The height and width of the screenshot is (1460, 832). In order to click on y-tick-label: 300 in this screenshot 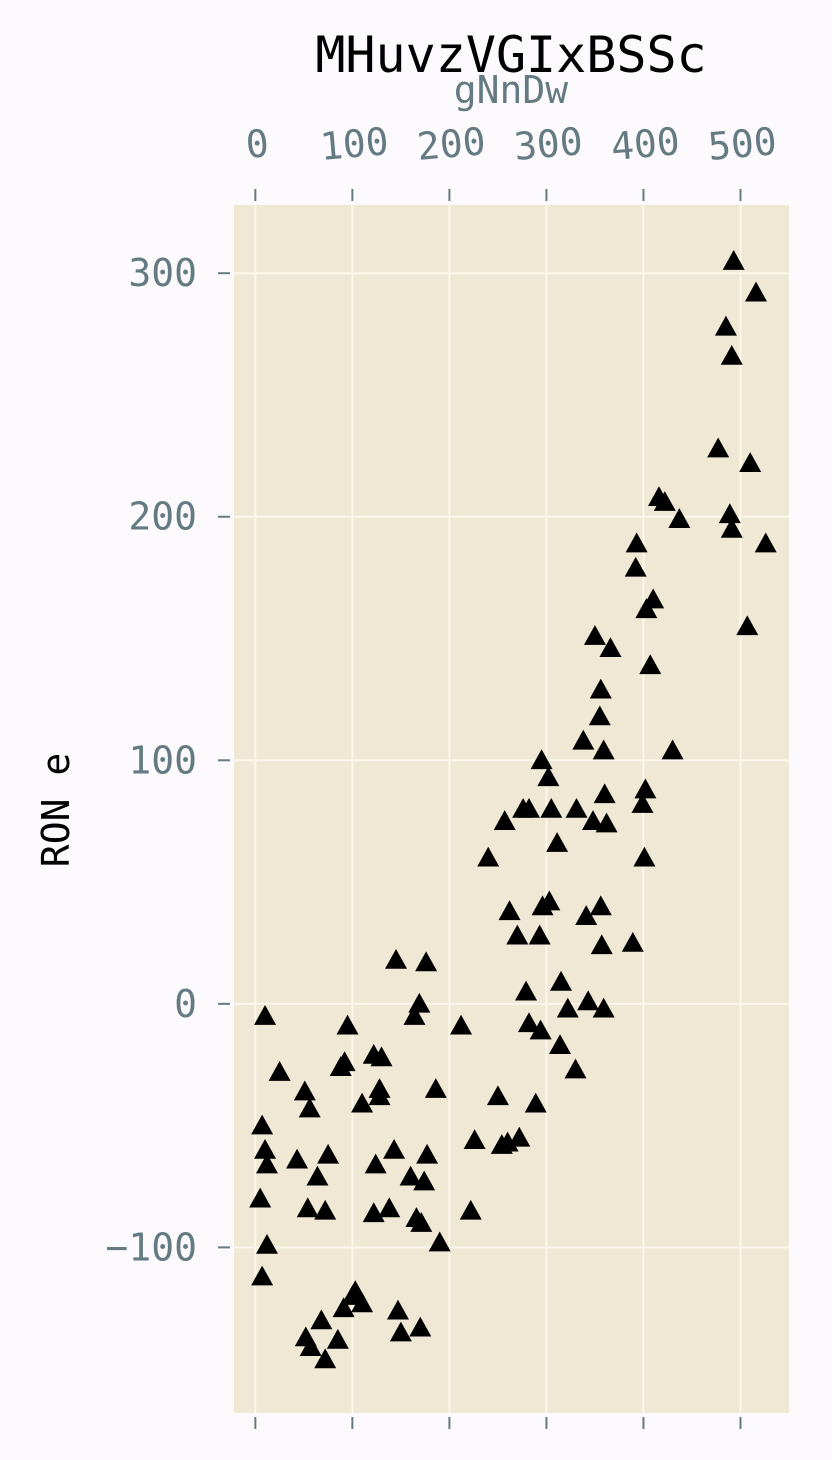, I will do `click(162, 273)`.